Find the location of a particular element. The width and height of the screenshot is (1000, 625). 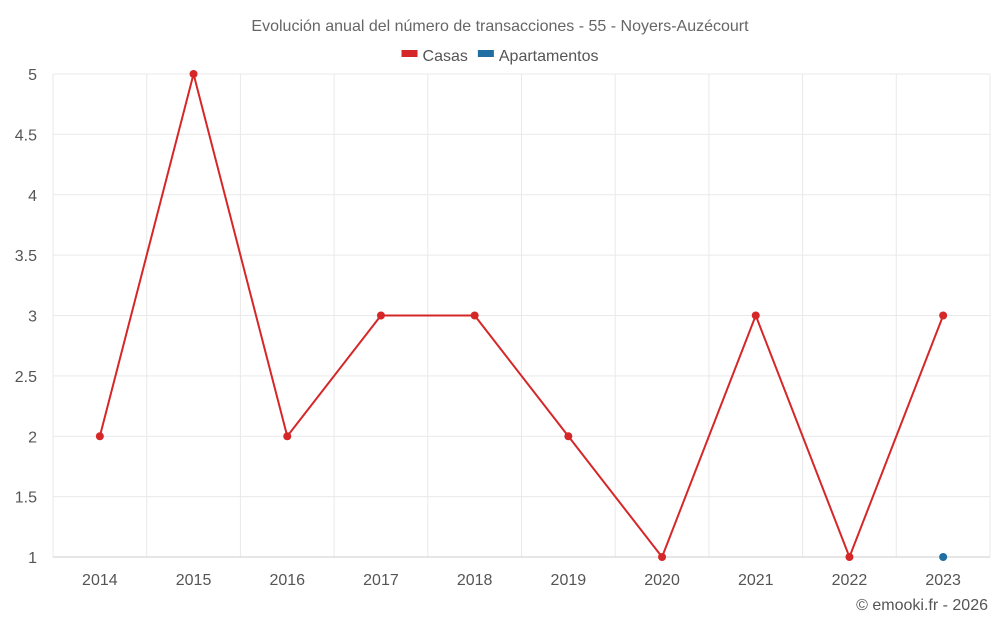

legend: Casas Apartamentos is located at coordinates (500, 56).